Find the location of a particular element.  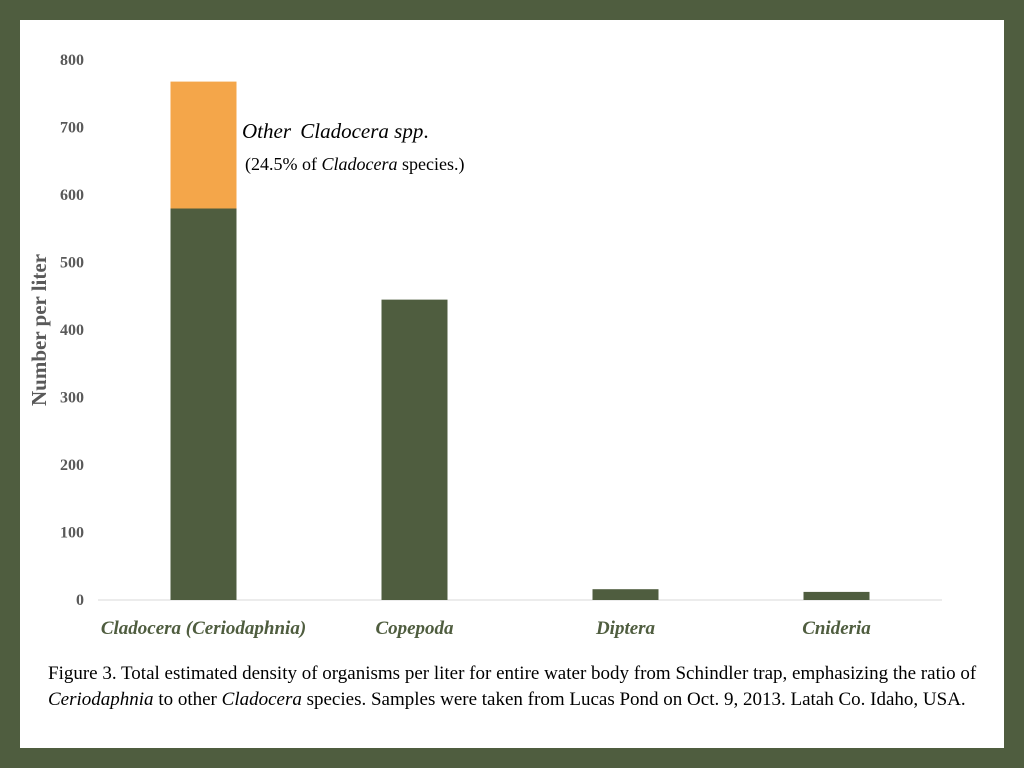

category-label: Copepoda is located at coordinates (414, 628).